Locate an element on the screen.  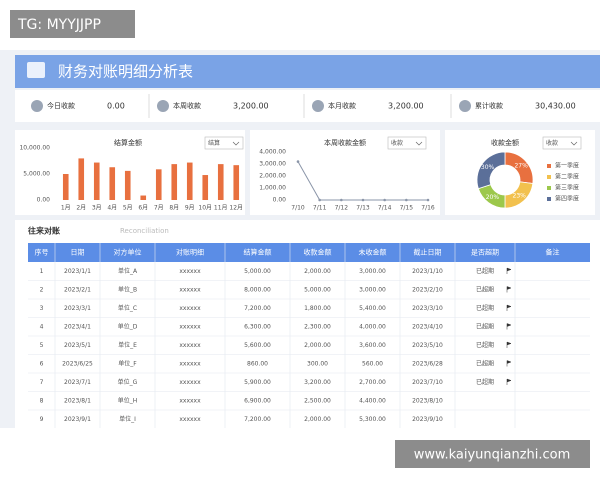
y-tick-label: 5,000.00 is located at coordinates (36, 174).